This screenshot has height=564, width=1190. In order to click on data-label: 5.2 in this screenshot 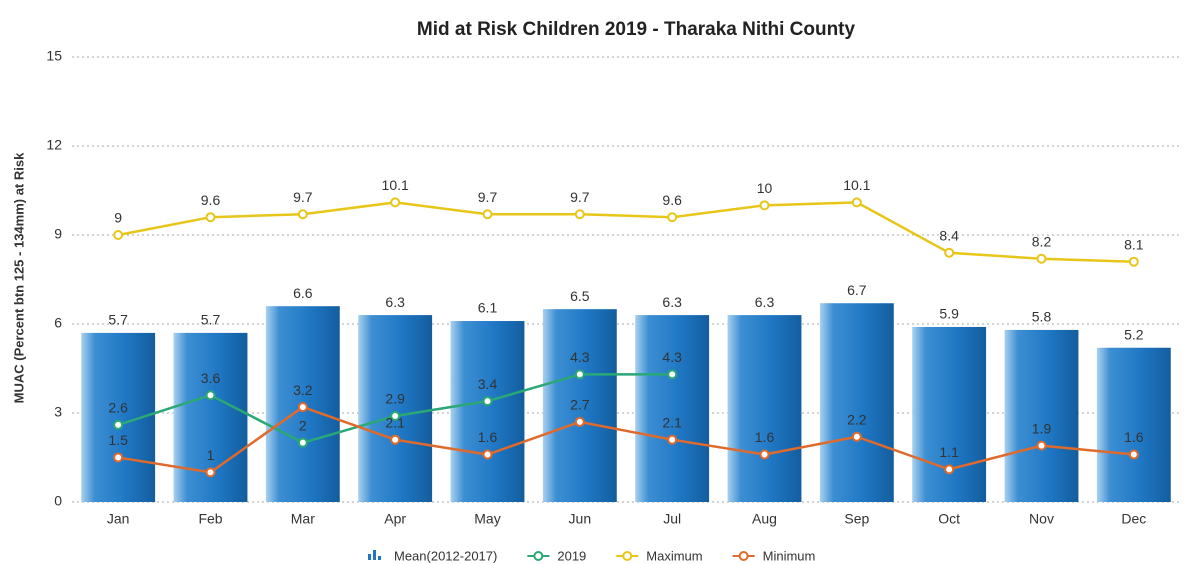, I will do `click(1134, 334)`.